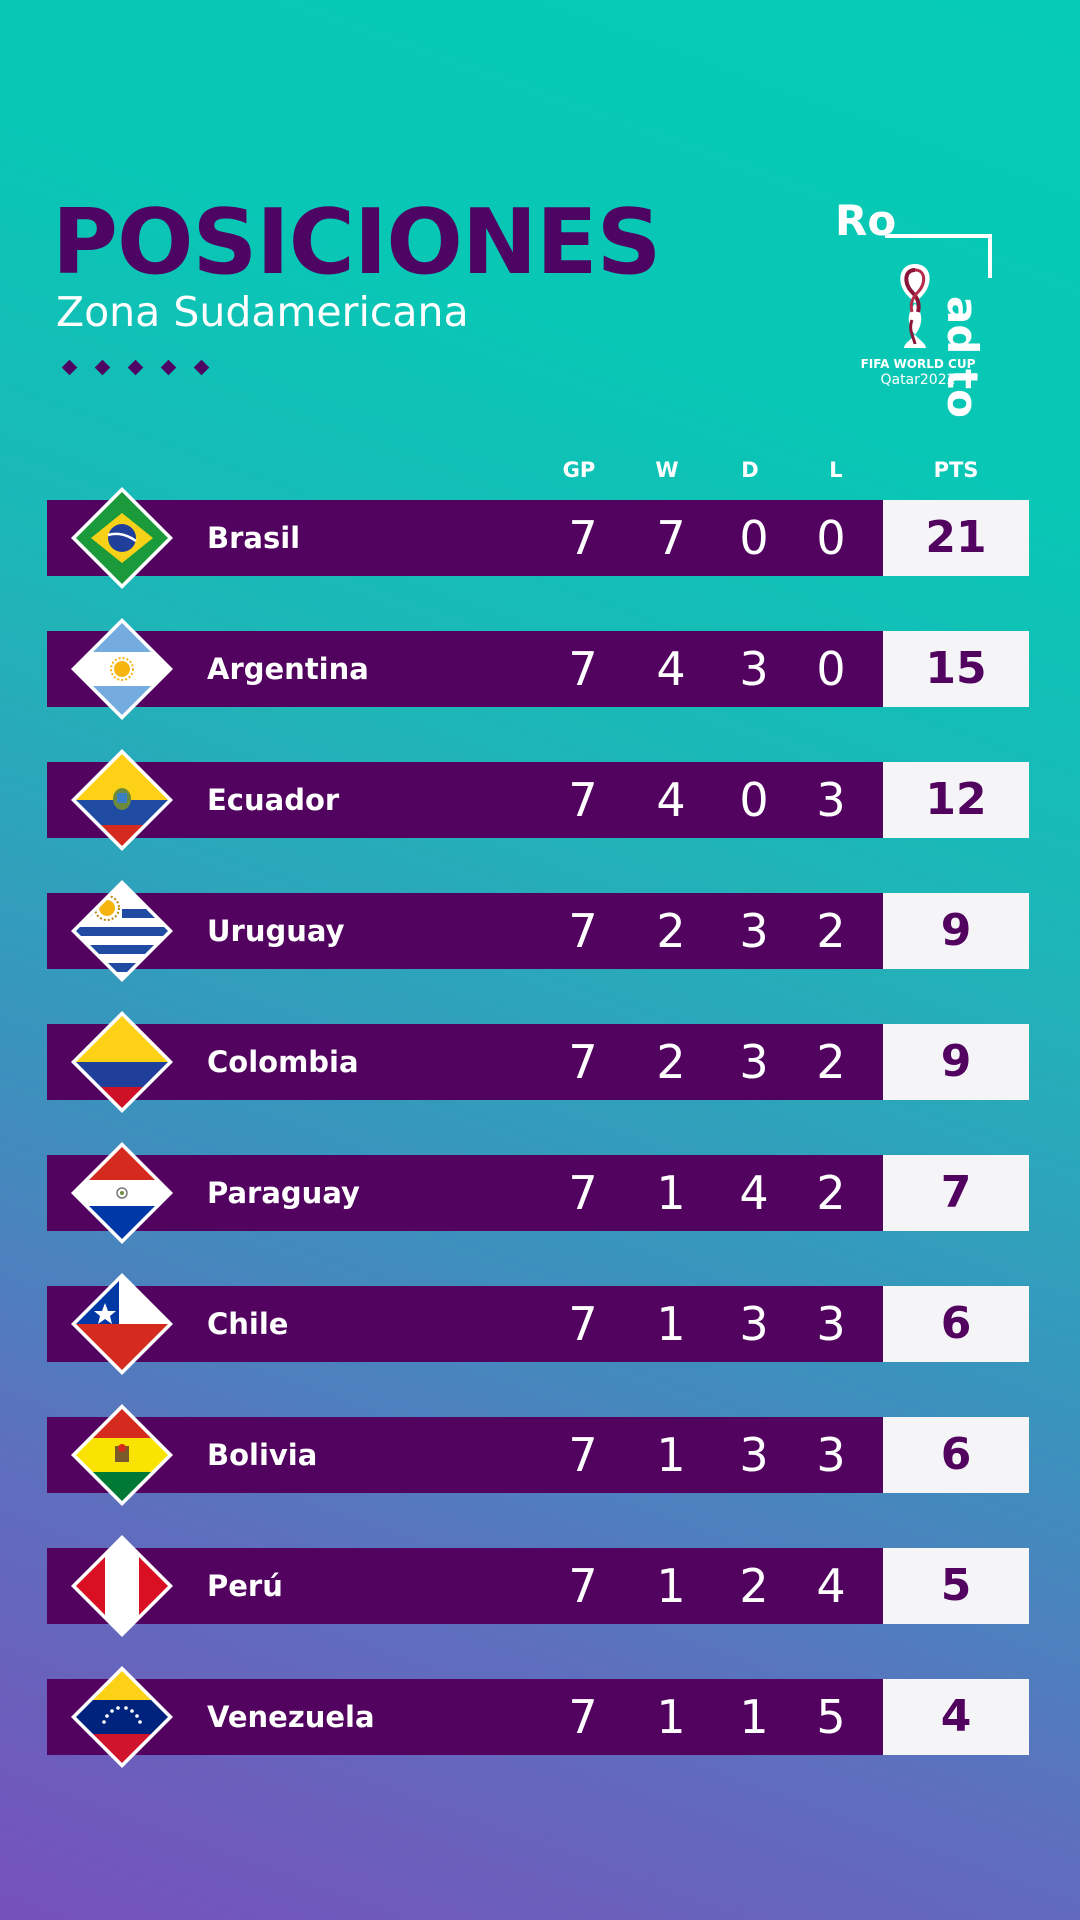 The height and width of the screenshot is (1920, 1080). I want to click on team-name: Chile, so click(248, 1324).